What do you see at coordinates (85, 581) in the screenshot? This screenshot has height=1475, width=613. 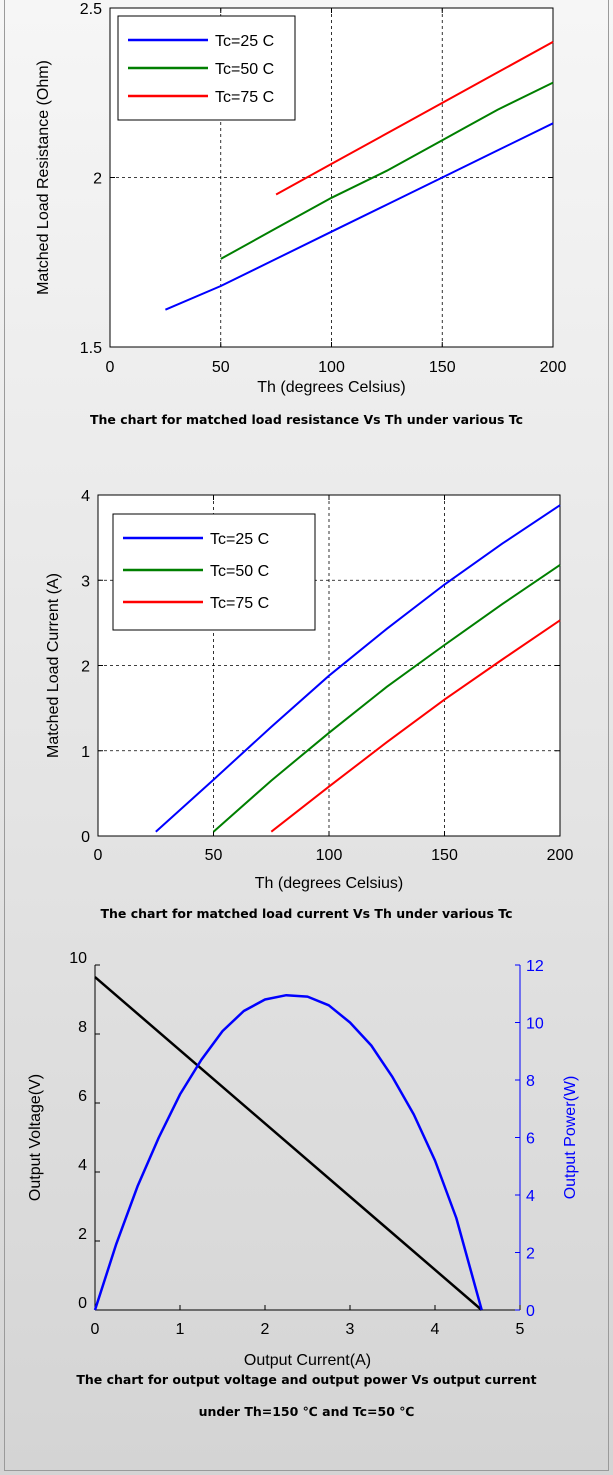 I see `y-tick-label: 3` at bounding box center [85, 581].